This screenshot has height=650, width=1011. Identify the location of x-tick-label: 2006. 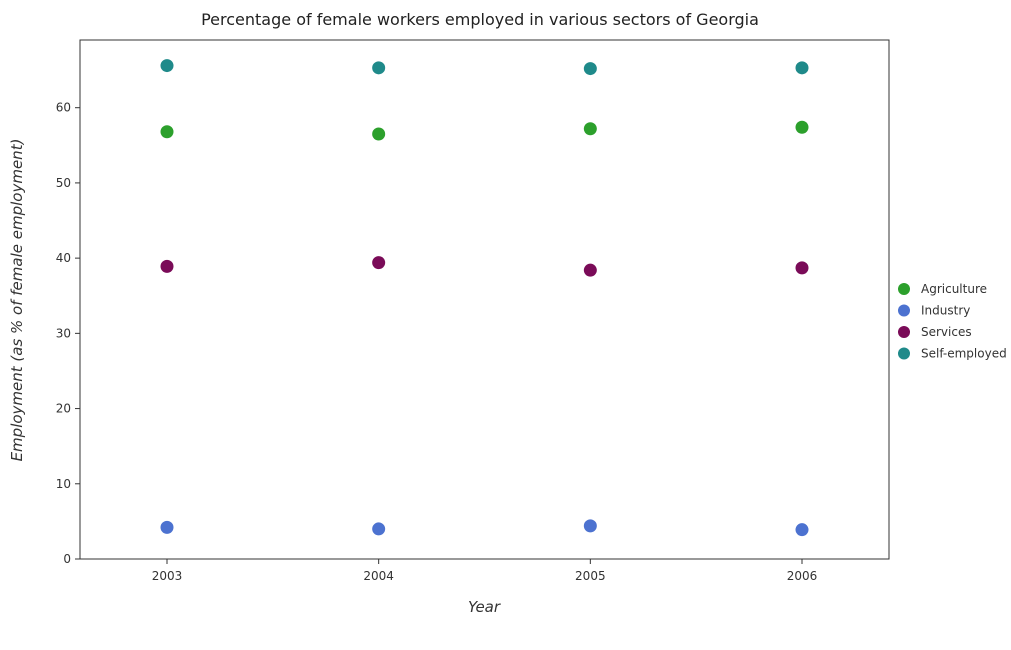
(802, 576).